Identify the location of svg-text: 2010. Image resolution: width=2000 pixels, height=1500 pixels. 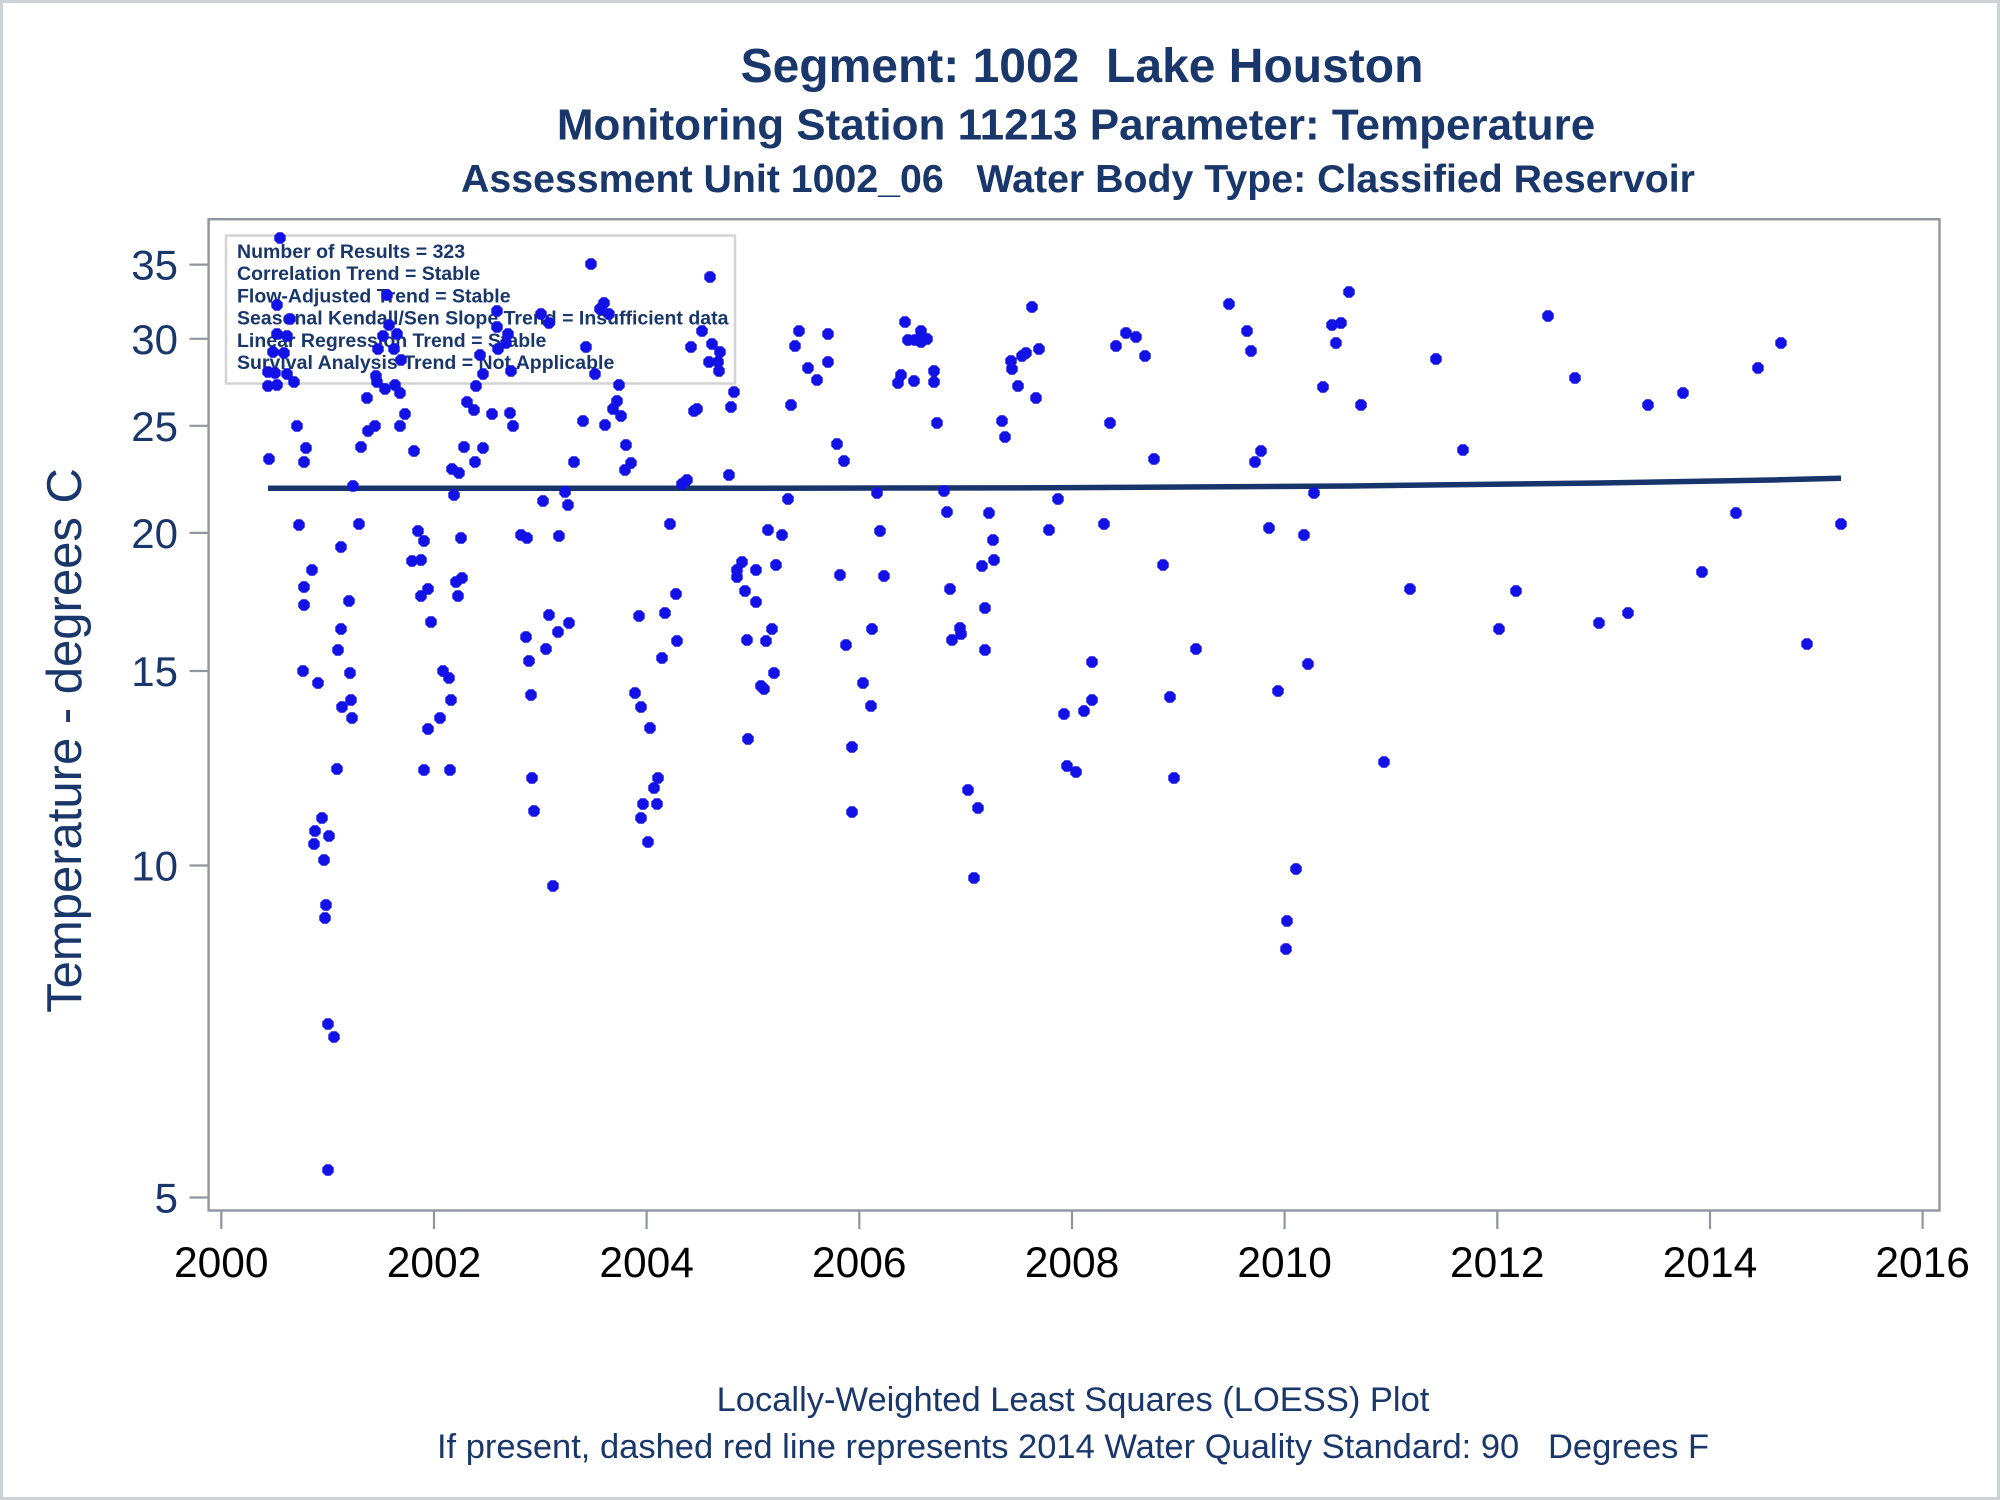
(1284, 1263).